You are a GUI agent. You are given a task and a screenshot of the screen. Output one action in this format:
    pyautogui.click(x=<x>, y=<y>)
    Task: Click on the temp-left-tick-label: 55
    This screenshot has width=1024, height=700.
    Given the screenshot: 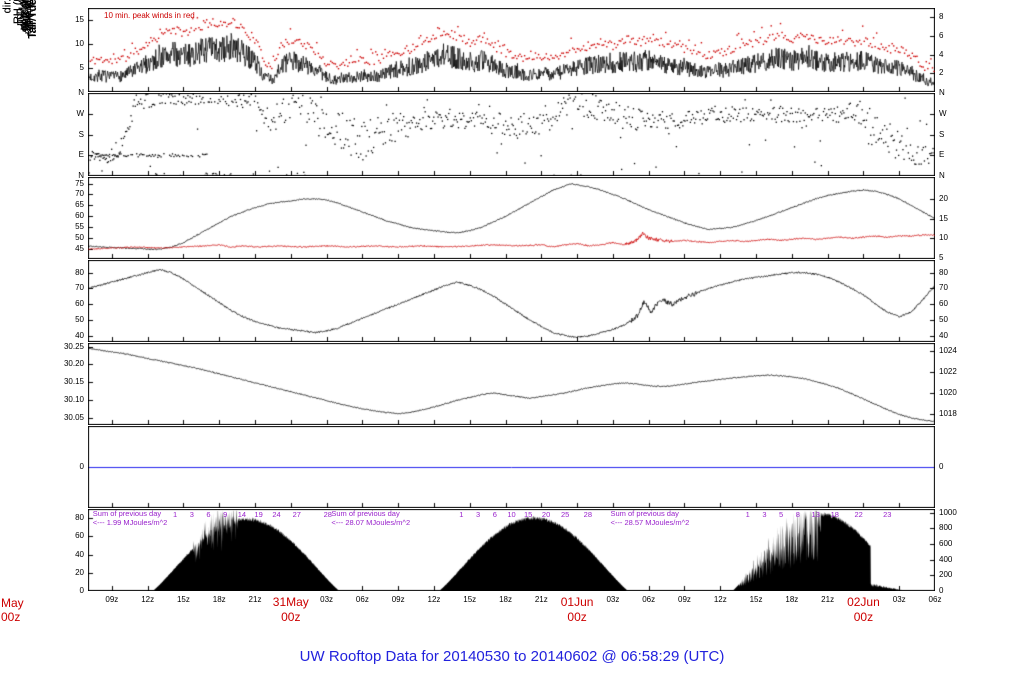 What is the action you would take?
    pyautogui.click(x=79, y=227)
    